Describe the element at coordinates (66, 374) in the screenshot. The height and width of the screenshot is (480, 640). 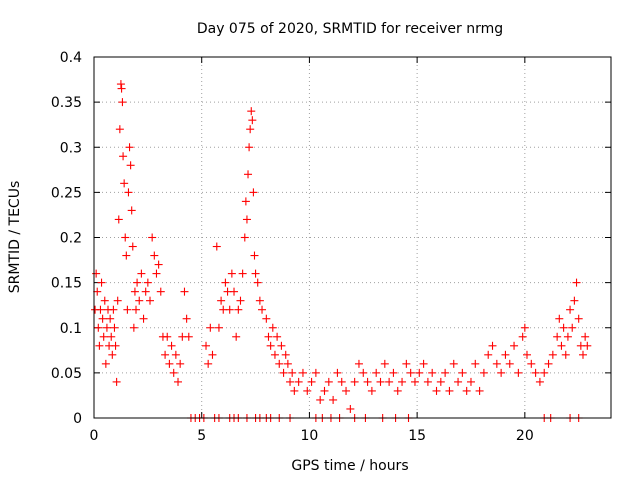
I see `y-tick-label: 0.05` at that location.